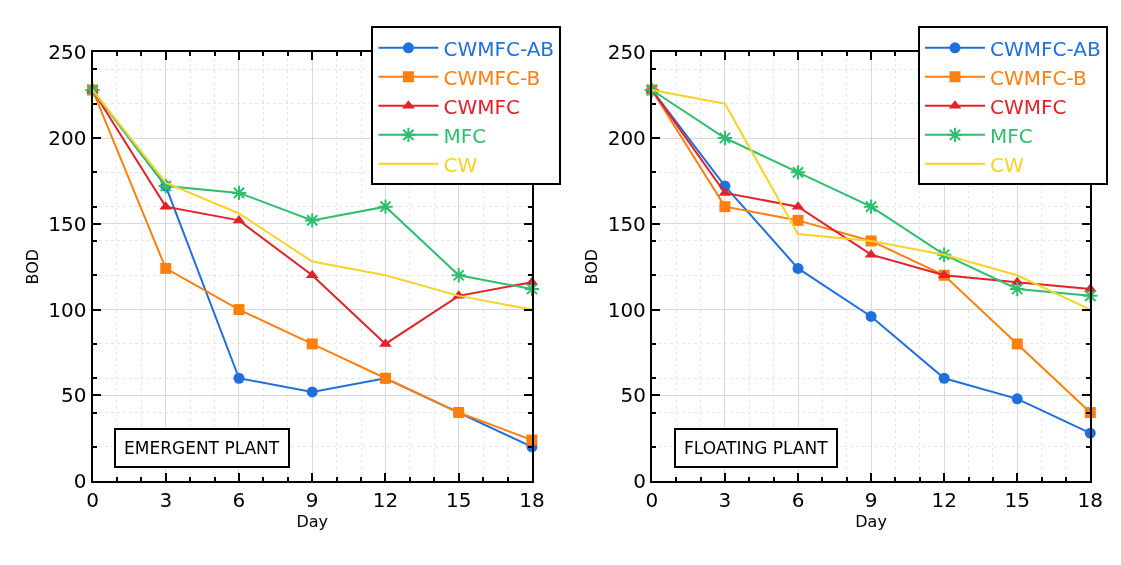  Describe the element at coordinates (756, 448) in the screenshot. I see `annotation: FLOATING PLANT` at that location.